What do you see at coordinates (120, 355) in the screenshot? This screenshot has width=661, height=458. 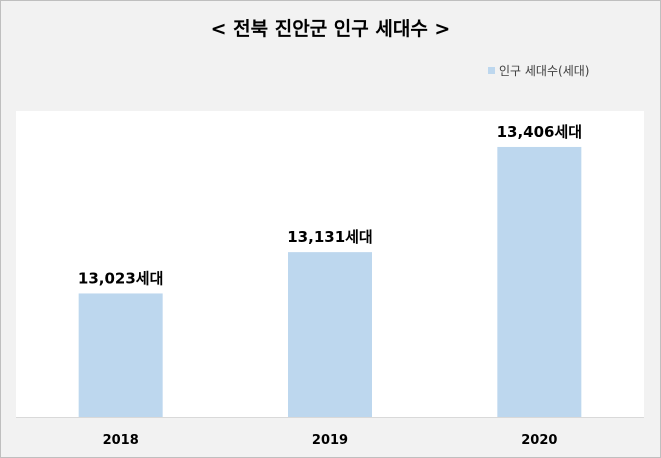 I see `bar-2018` at bounding box center [120, 355].